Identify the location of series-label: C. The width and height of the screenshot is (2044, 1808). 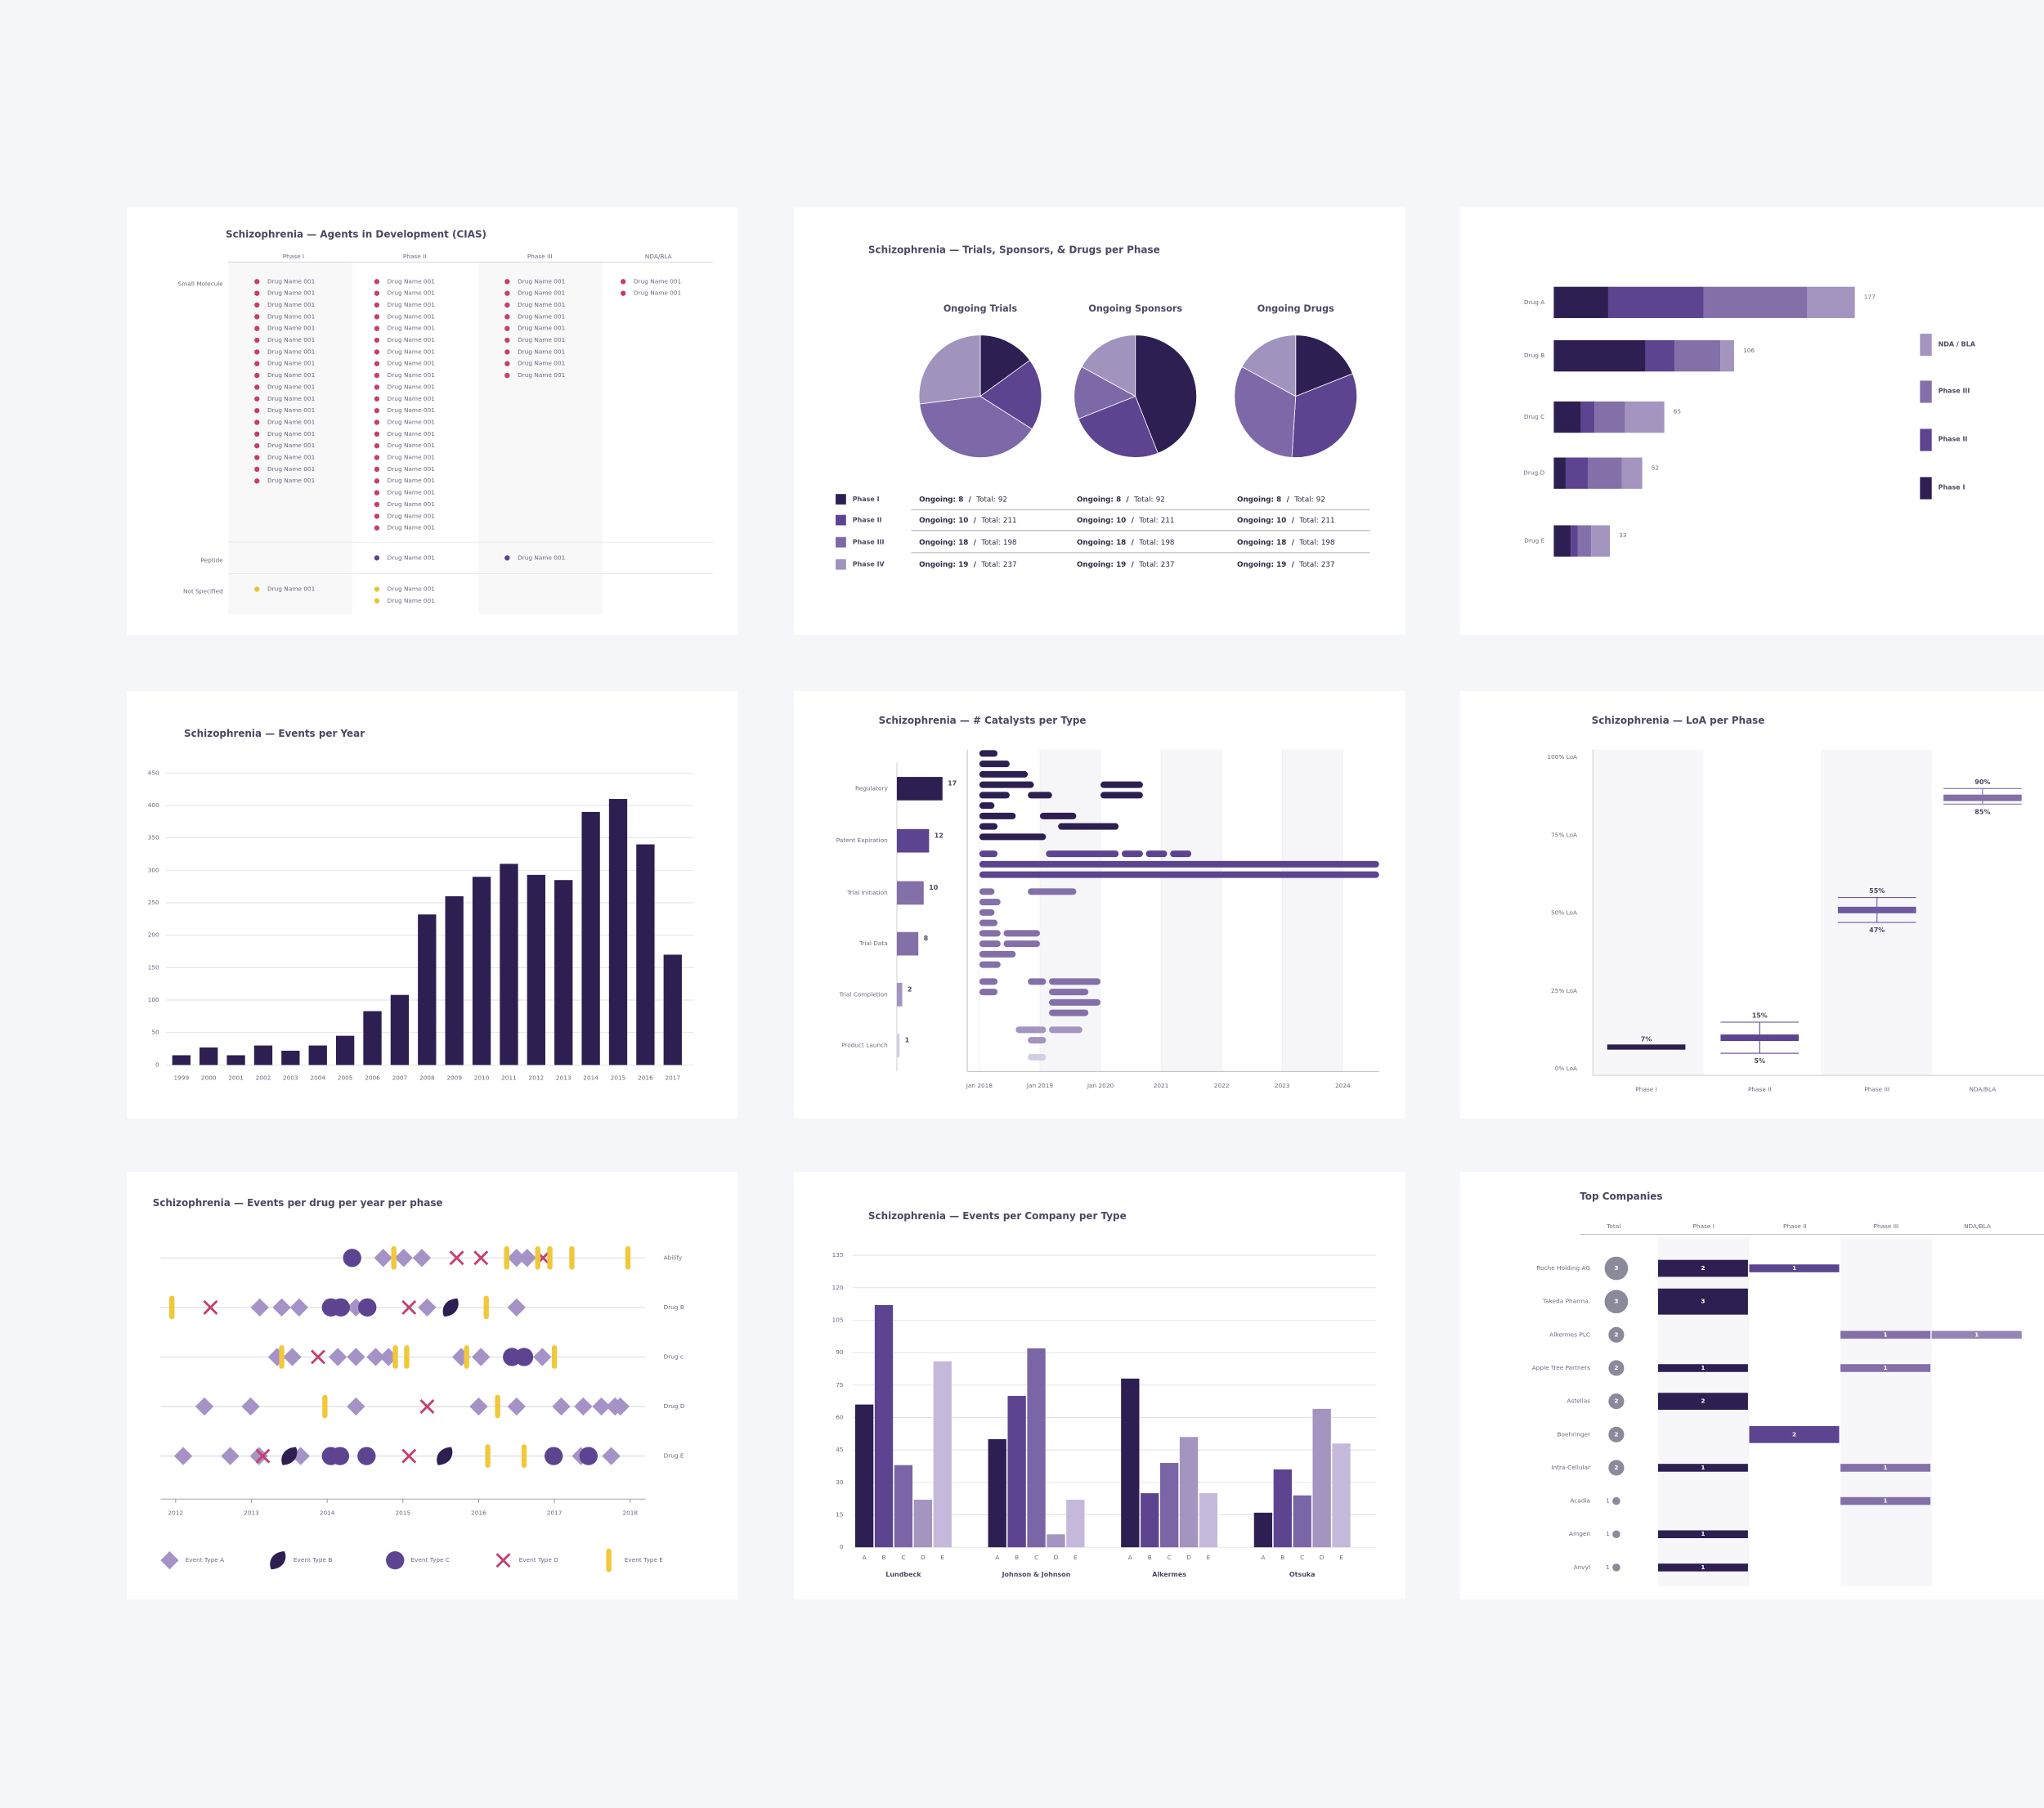
(903, 1558).